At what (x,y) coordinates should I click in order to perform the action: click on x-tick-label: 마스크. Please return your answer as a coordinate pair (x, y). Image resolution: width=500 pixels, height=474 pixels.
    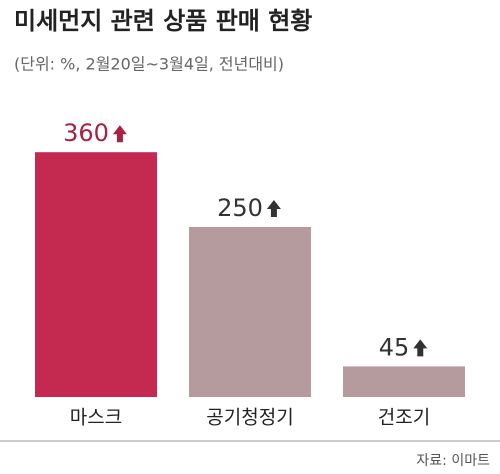
    Looking at the image, I should click on (96, 418).